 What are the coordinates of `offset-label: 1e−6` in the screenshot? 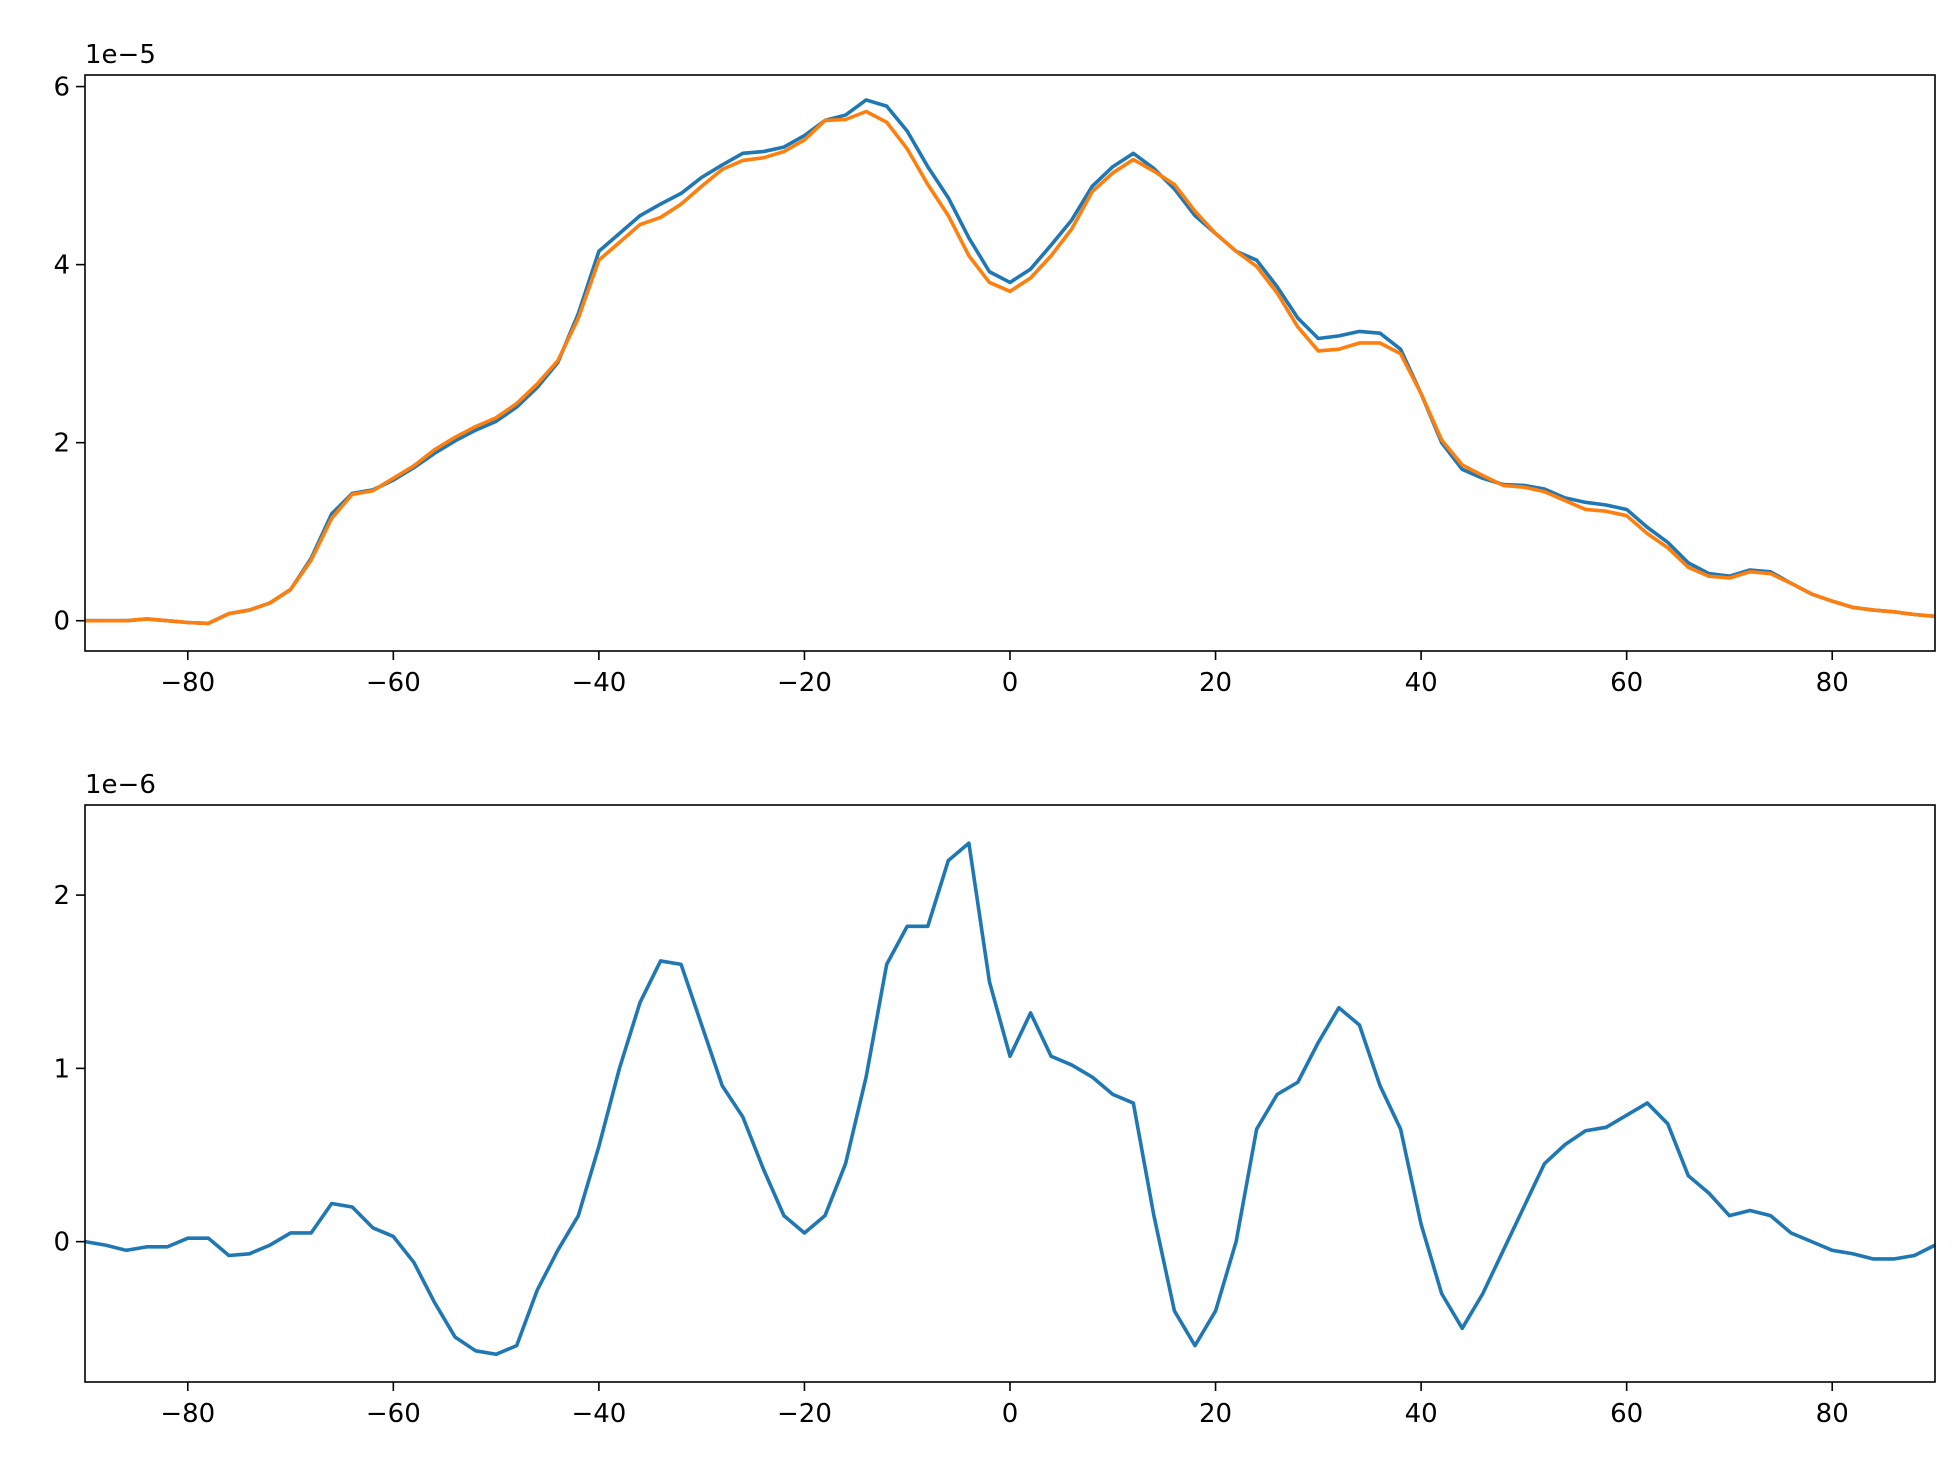 It's located at (120, 785).